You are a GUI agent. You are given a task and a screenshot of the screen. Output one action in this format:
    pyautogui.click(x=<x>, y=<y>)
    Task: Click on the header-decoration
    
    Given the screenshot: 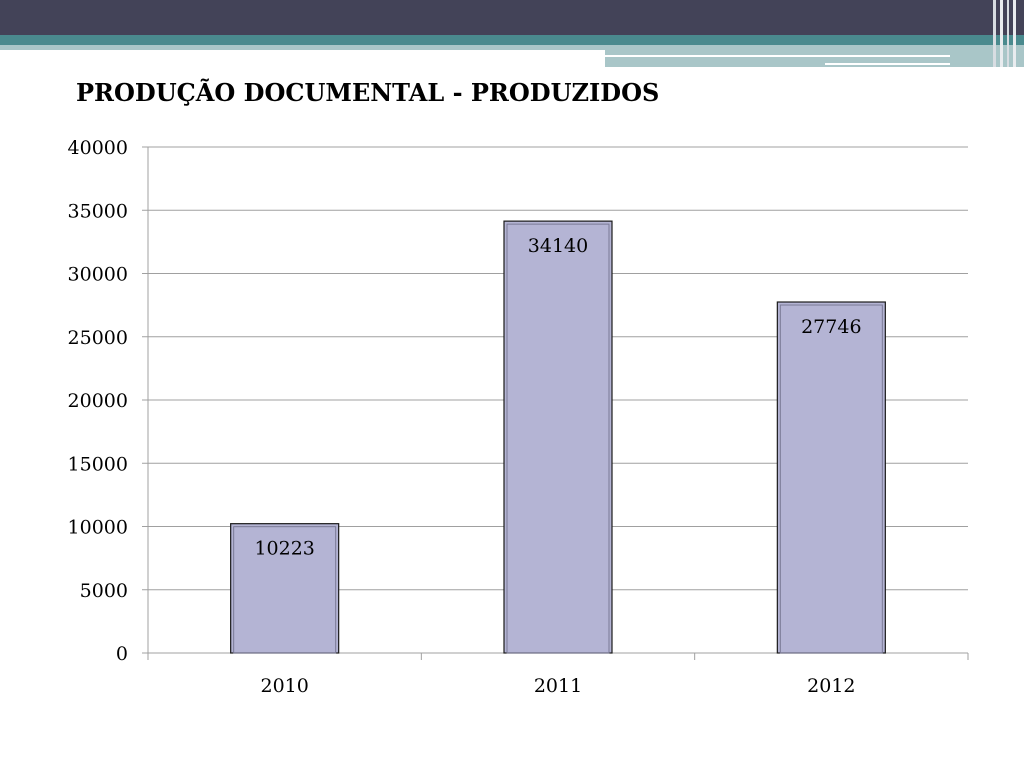 What is the action you would take?
    pyautogui.click(x=512, y=33)
    